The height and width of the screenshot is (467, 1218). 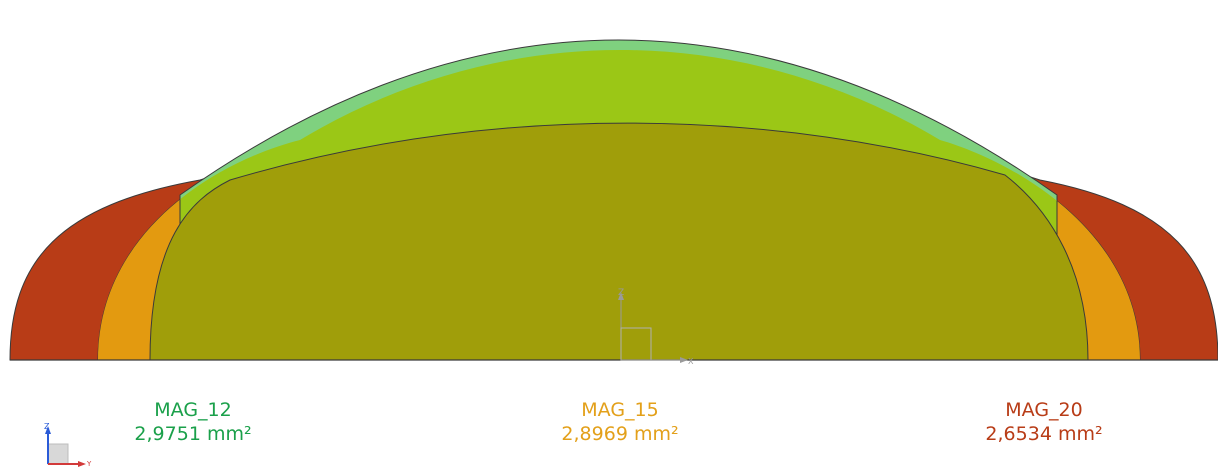 I want to click on corner-z-label: Z, so click(x=47, y=426).